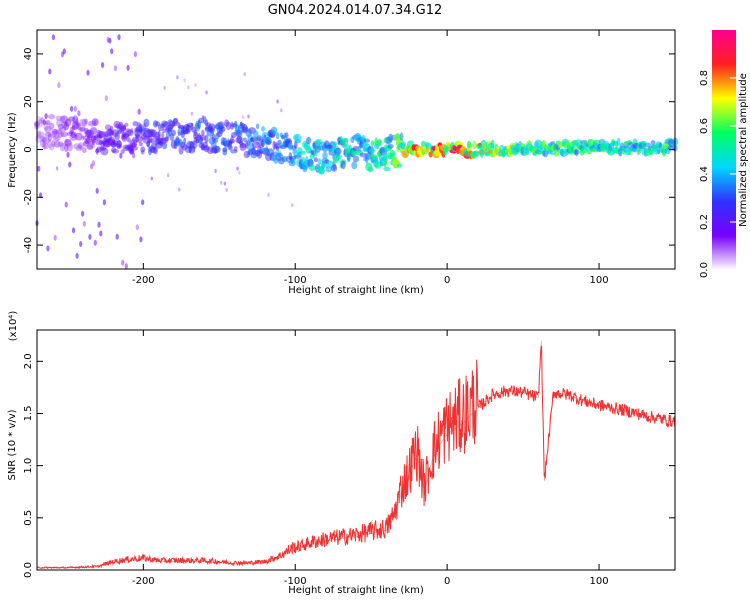 Image resolution: width=750 pixels, height=600 pixels. I want to click on y-tick-label: 0.0, so click(28, 570).